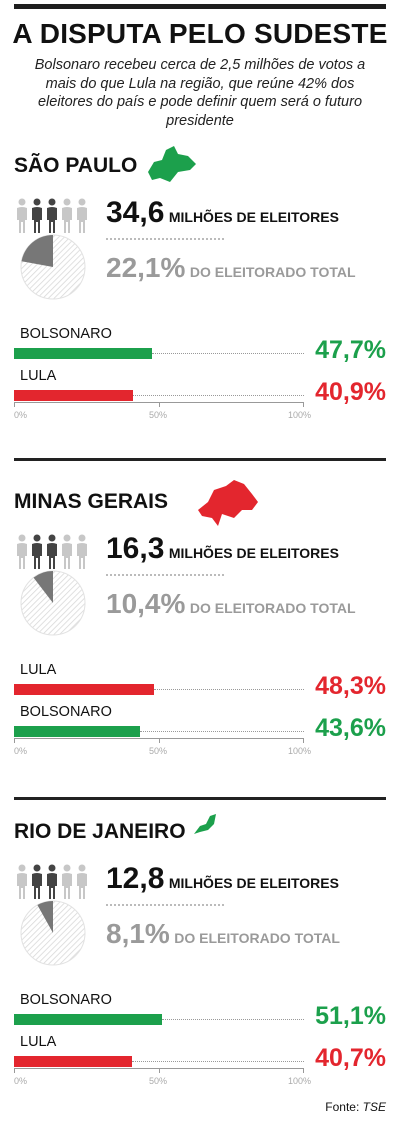  Describe the element at coordinates (200, 33) in the screenshot. I see `page-title: A DISPUTA PELO SUDESTE` at that location.